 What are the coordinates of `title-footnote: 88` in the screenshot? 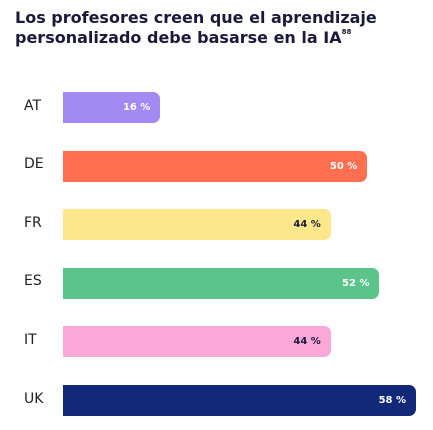 It's located at (346, 32).